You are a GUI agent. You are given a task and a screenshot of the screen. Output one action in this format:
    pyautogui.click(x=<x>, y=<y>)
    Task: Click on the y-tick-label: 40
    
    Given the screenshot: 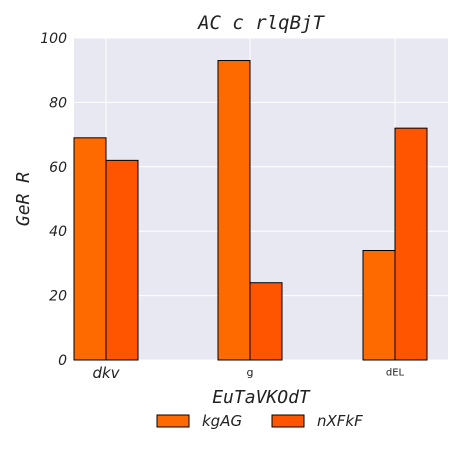 What is the action you would take?
    pyautogui.click(x=58, y=232)
    